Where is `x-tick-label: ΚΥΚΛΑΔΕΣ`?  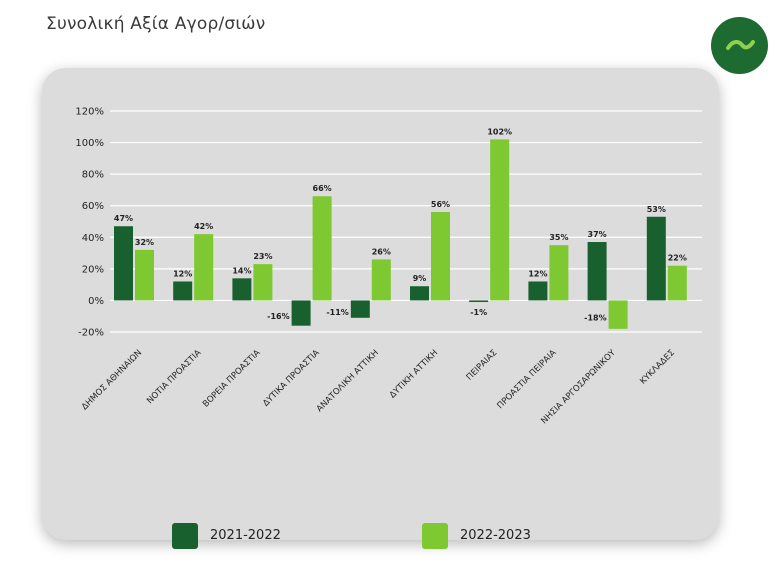
x-tick-label: ΚΥΚΛΑΔΕΣ is located at coordinates (657, 367).